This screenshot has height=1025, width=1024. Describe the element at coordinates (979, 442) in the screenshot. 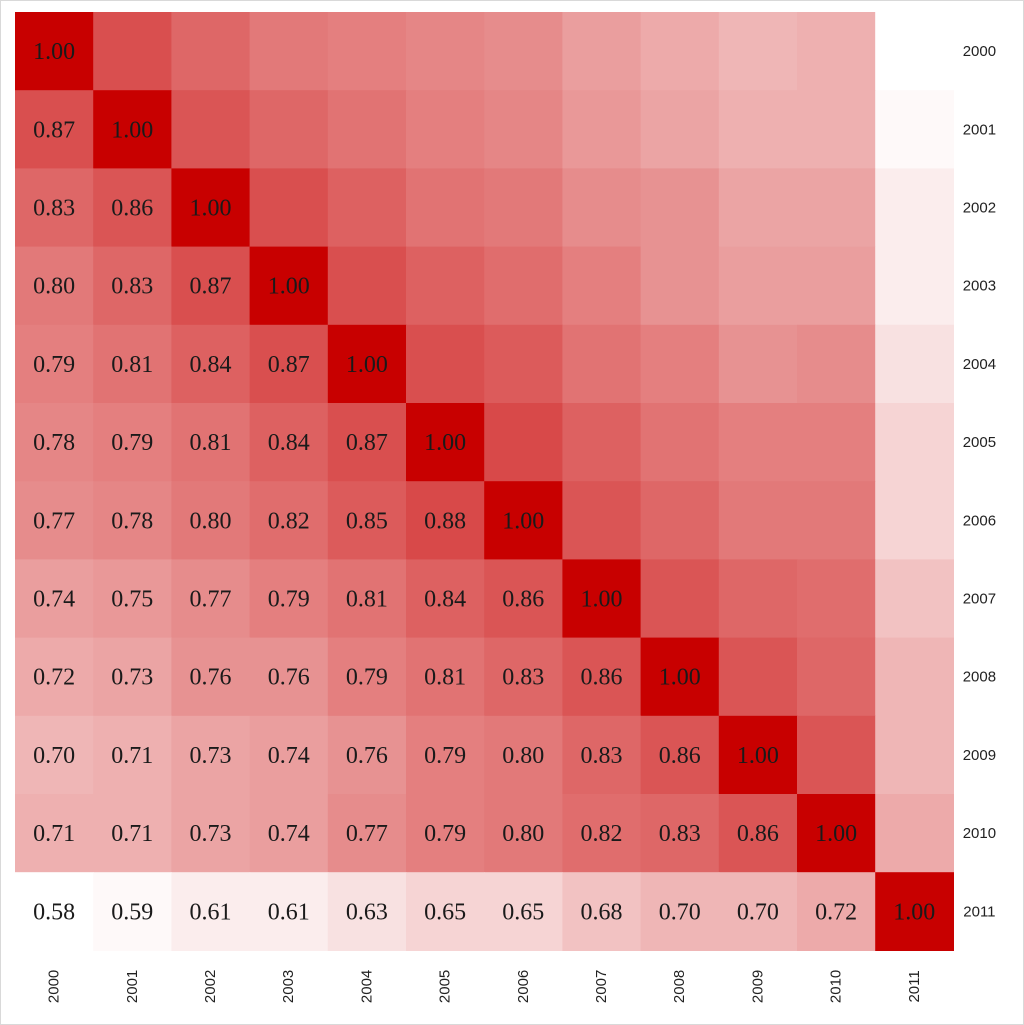

I see `y-tick-2005: 2005` at that location.